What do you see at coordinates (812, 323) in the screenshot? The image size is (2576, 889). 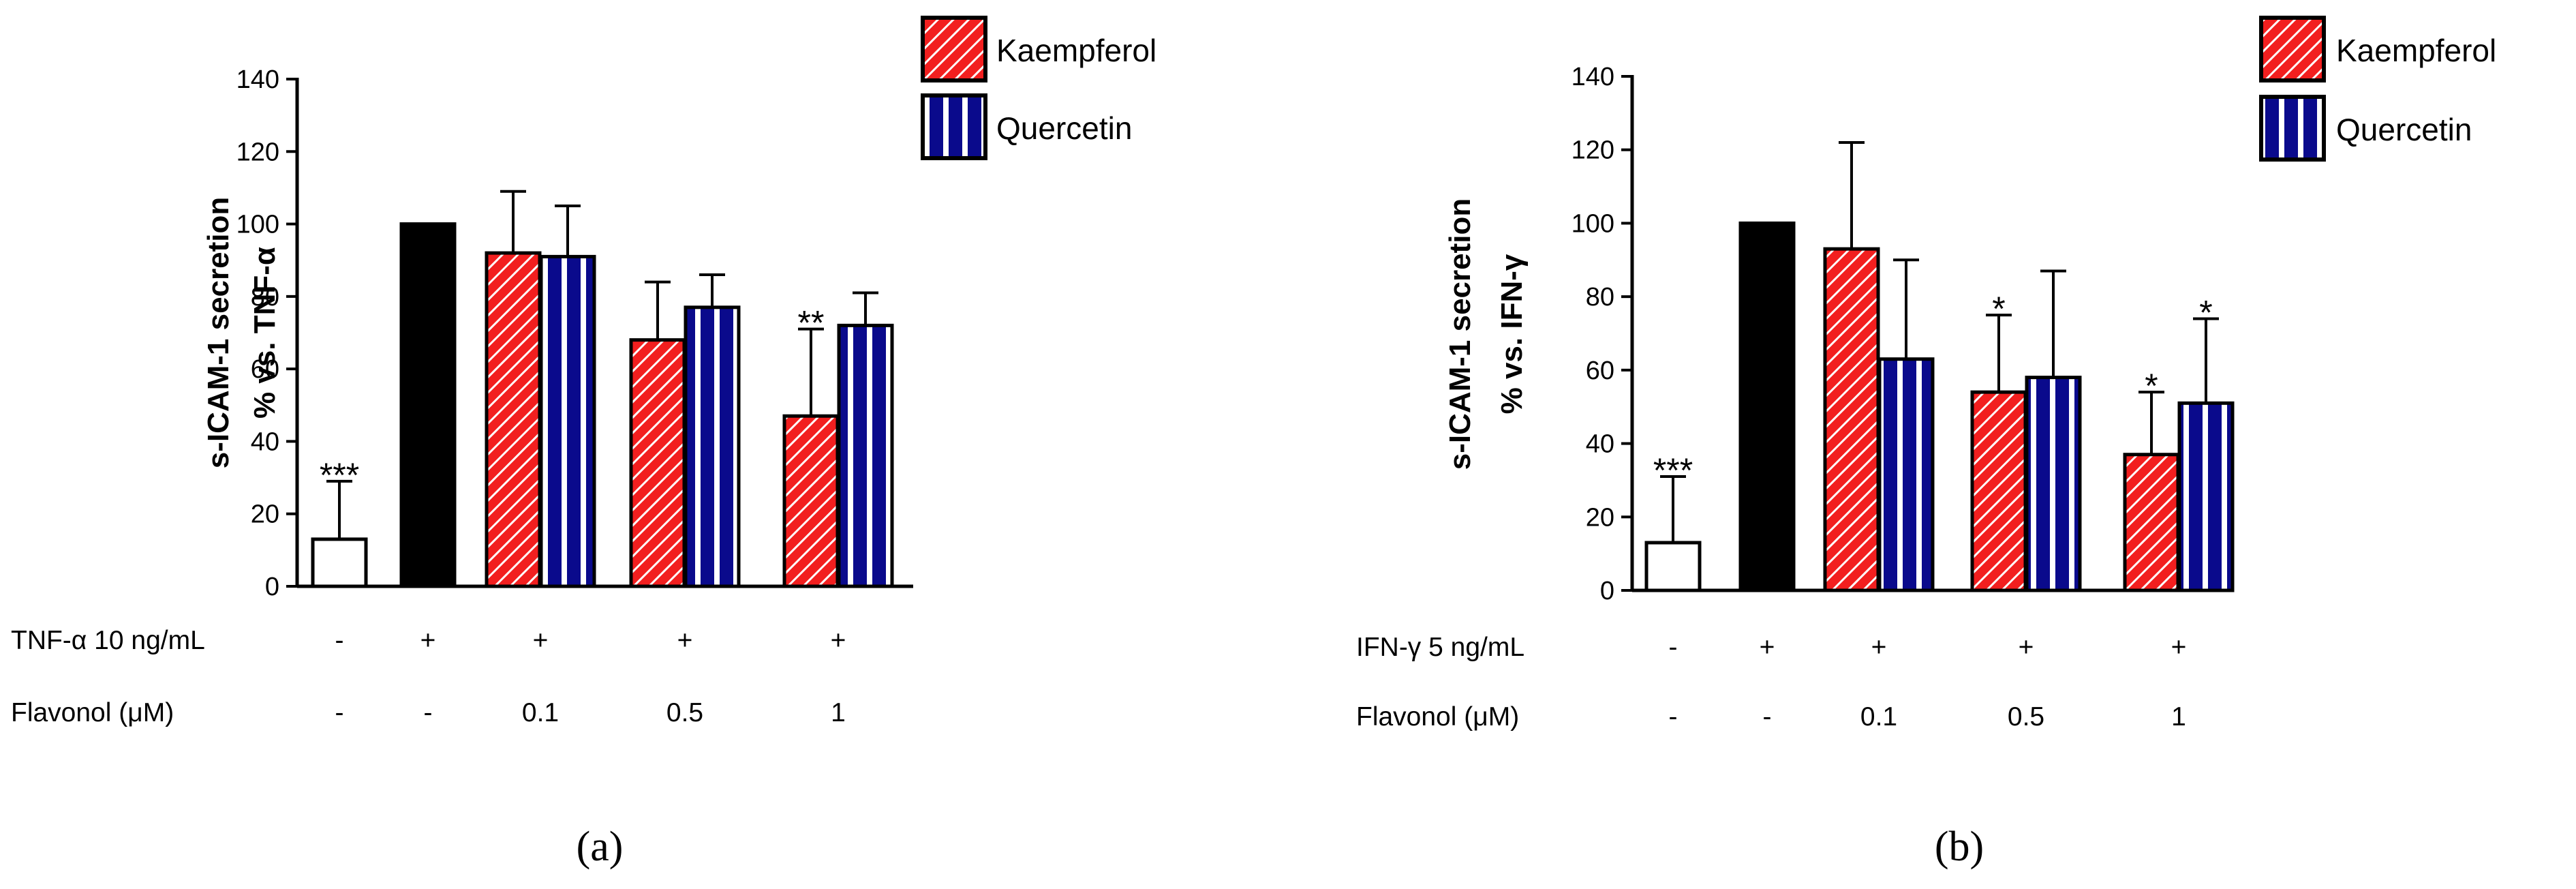 I see `significance-marker: **` at bounding box center [812, 323].